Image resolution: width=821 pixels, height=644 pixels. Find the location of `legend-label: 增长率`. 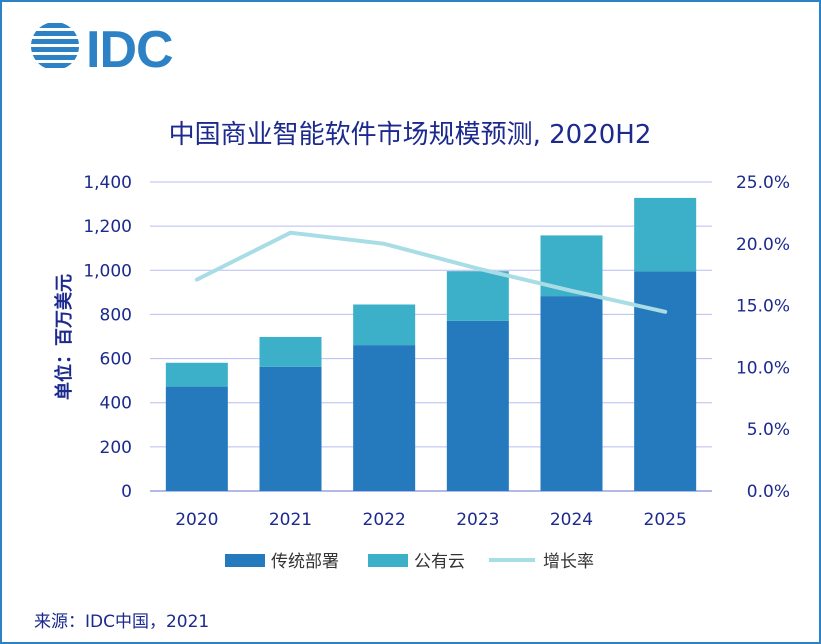

legend-label: 增长率 is located at coordinates (568, 562).